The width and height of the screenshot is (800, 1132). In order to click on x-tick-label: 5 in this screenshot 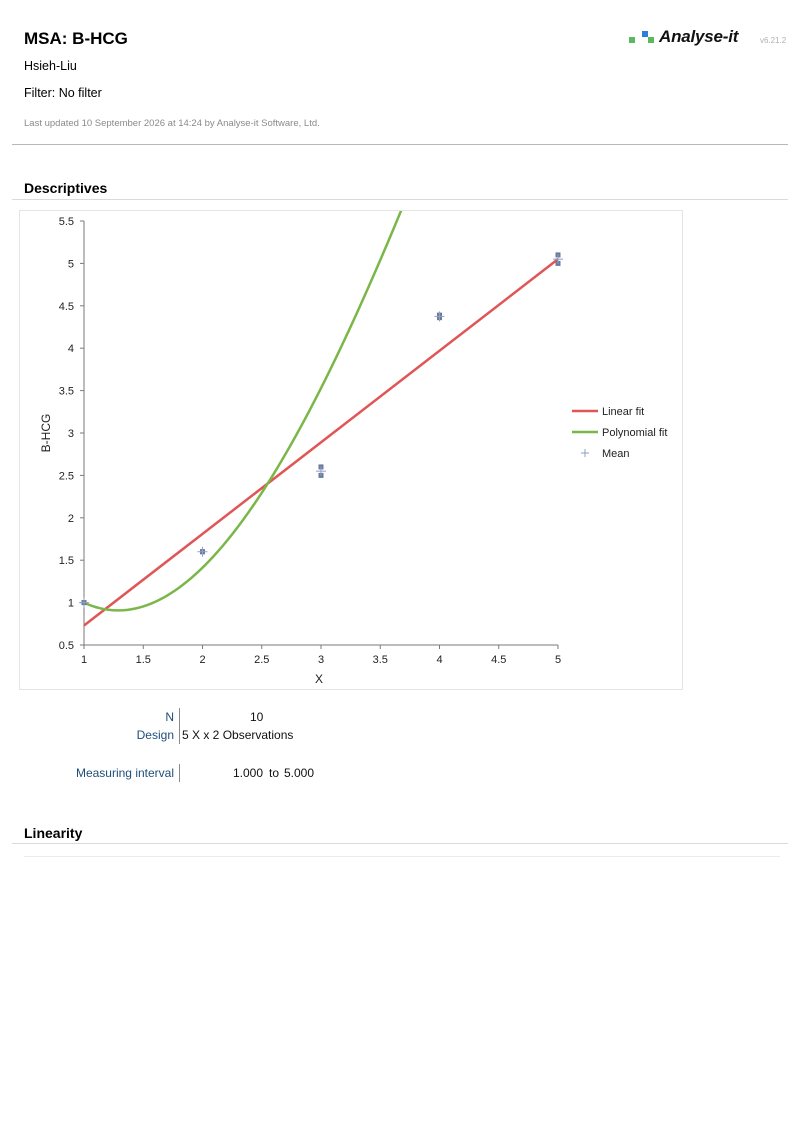, I will do `click(558, 660)`.